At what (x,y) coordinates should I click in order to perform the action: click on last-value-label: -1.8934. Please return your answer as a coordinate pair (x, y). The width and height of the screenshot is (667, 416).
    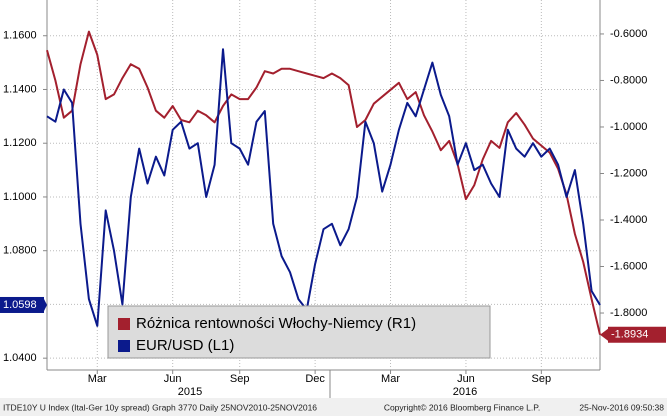
    Looking at the image, I should click on (629, 335).